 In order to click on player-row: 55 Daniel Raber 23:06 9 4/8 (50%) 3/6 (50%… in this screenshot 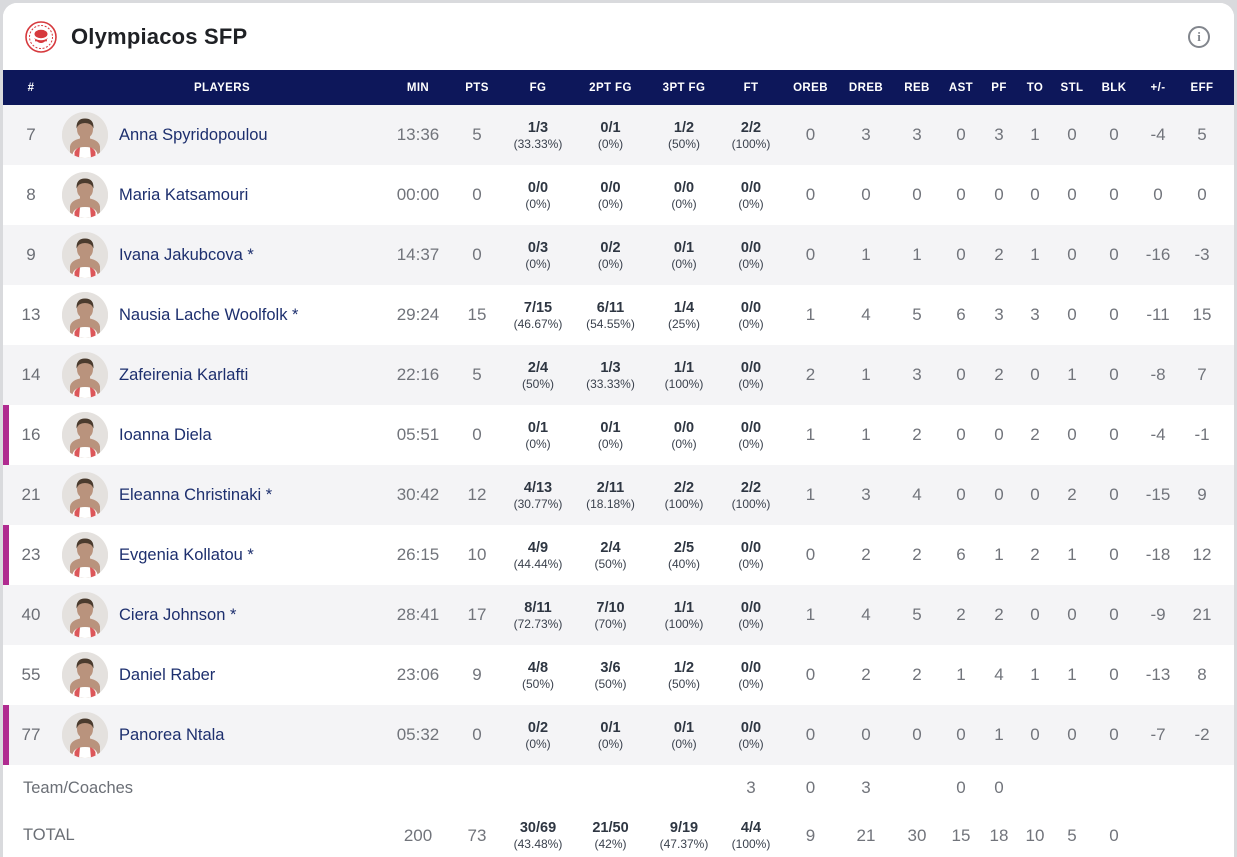, I will do `click(618, 675)`.